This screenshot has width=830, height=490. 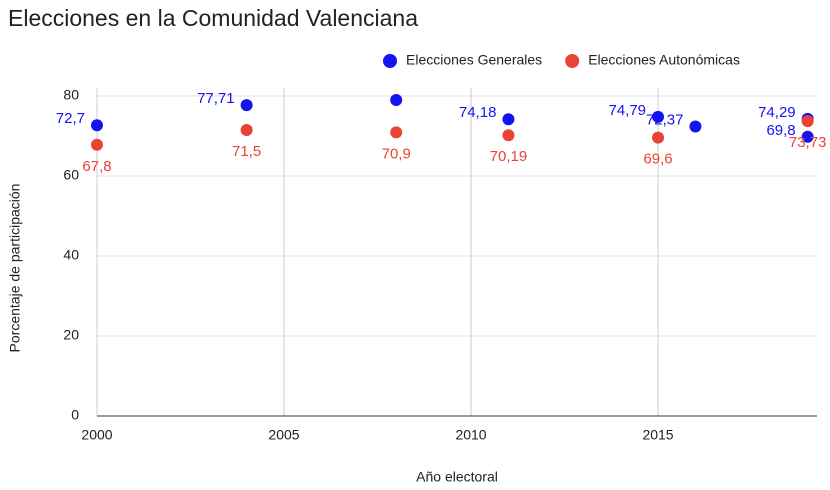 I want to click on data-label: 74,79, so click(x=627, y=110).